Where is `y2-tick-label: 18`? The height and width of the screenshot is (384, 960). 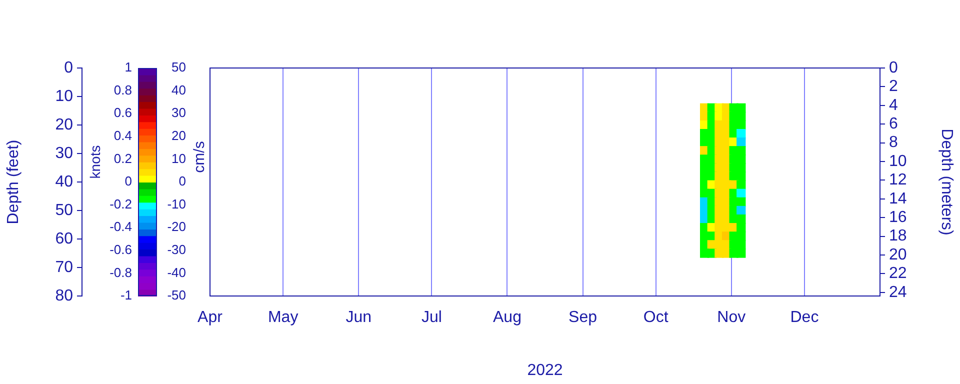
y2-tick-label: 18 is located at coordinates (898, 236).